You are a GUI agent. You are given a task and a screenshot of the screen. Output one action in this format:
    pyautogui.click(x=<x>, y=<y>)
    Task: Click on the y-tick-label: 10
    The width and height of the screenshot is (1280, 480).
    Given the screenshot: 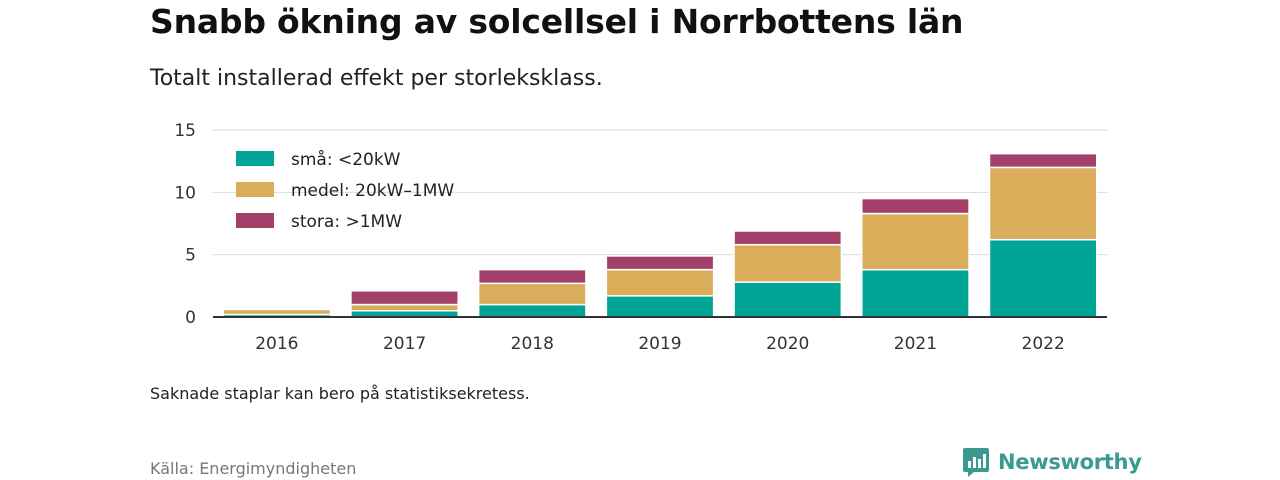 What is the action you would take?
    pyautogui.click(x=185, y=193)
    